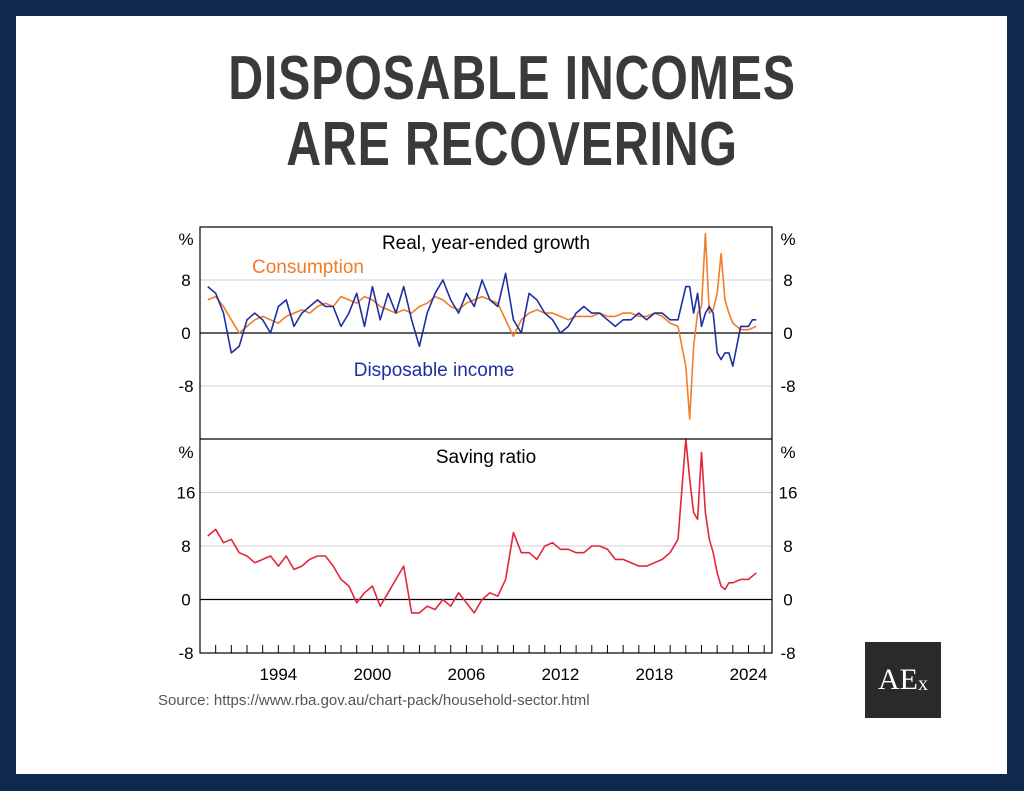 The image size is (1024, 791). What do you see at coordinates (278, 674) in the screenshot?
I see `x-tick-label: 1994` at bounding box center [278, 674].